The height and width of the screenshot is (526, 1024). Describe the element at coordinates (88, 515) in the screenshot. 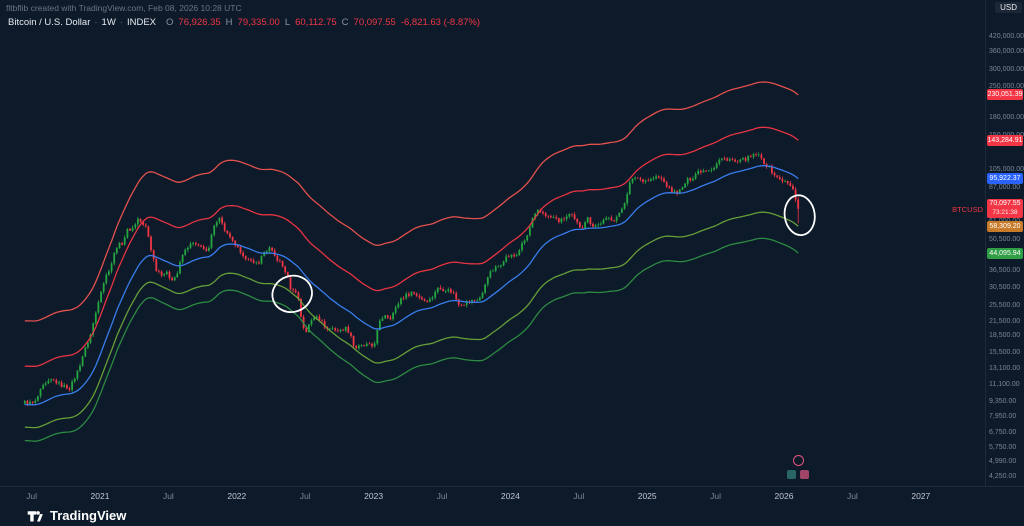

I see `tradingview-logo-text: TradingView` at that location.